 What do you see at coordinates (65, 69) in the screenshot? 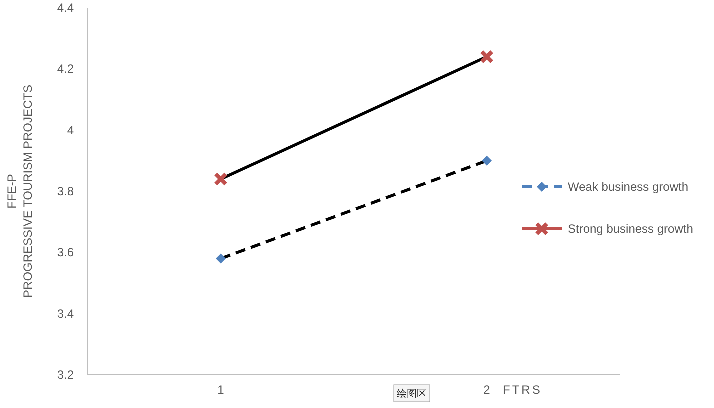
I see `y-tick-label: 4.2` at bounding box center [65, 69].